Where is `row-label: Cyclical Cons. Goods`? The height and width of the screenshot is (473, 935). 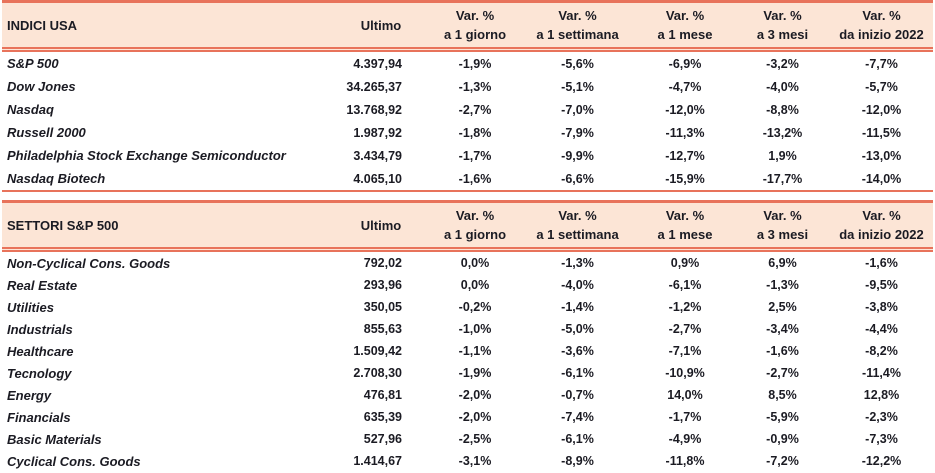
row-label: Cyclical Cons. Goods is located at coordinates (74, 461).